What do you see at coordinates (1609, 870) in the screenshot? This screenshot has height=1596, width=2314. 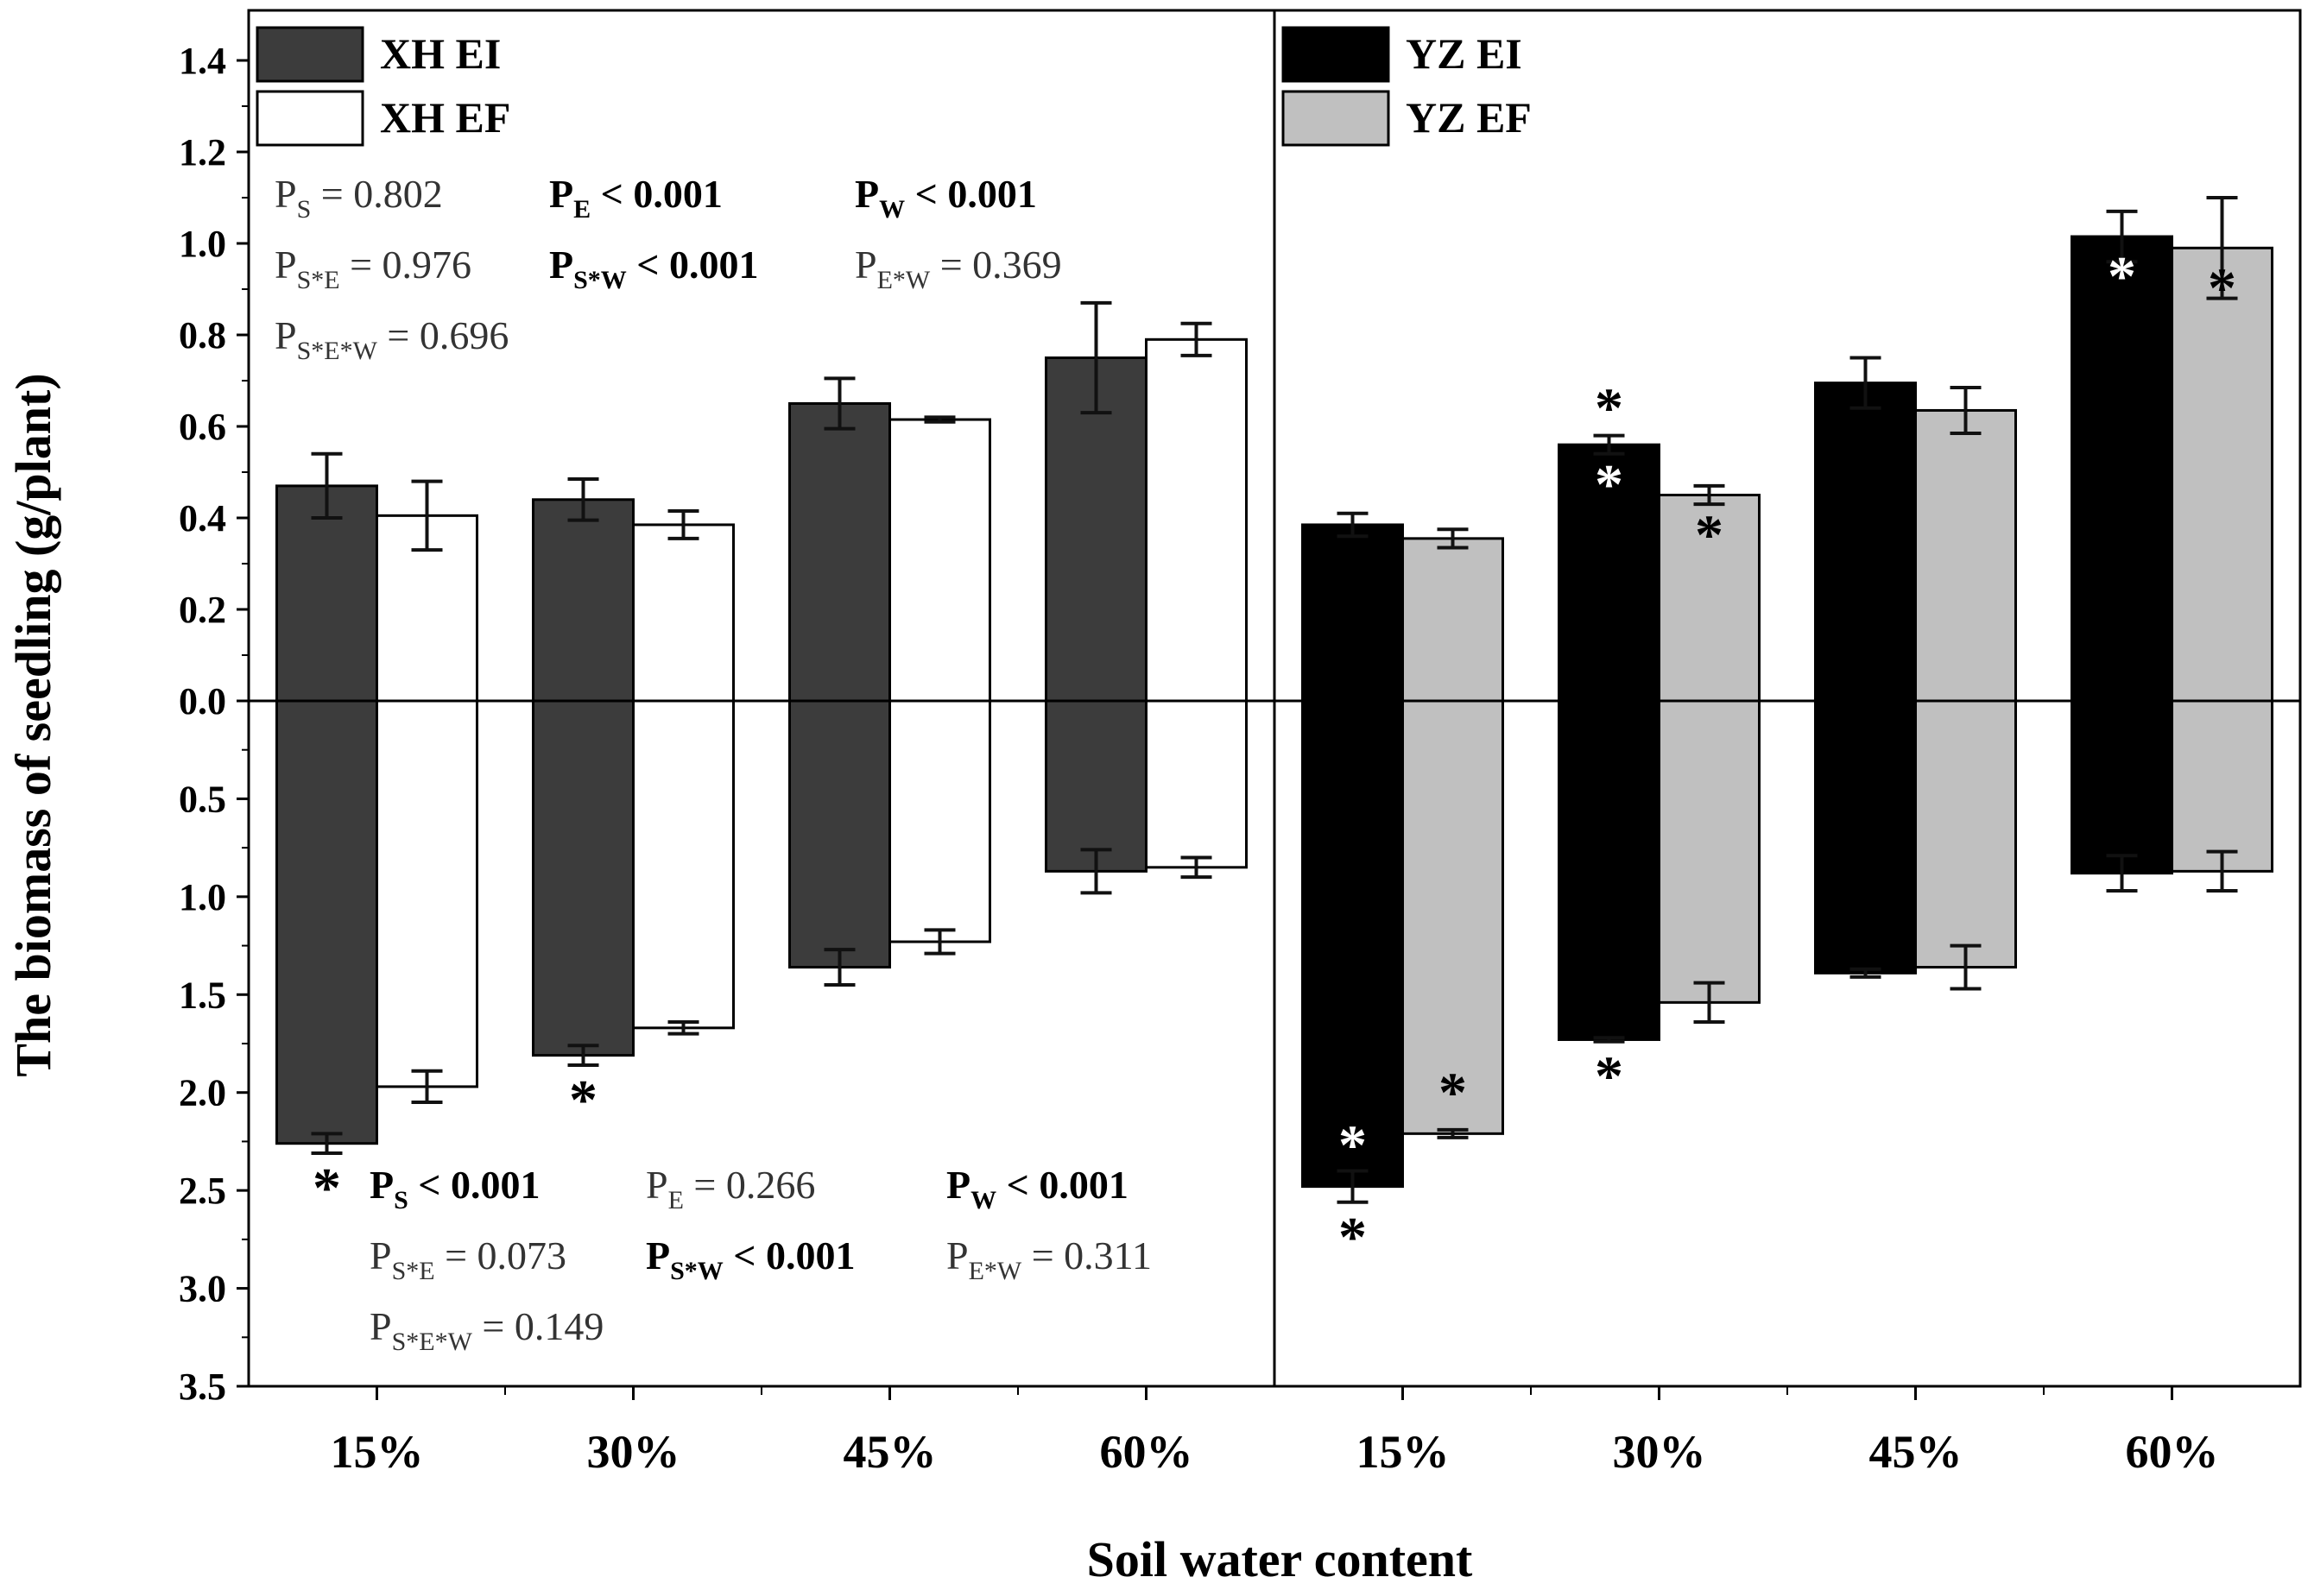 I see `bar-lower-YZ-s0-c1` at bounding box center [1609, 870].